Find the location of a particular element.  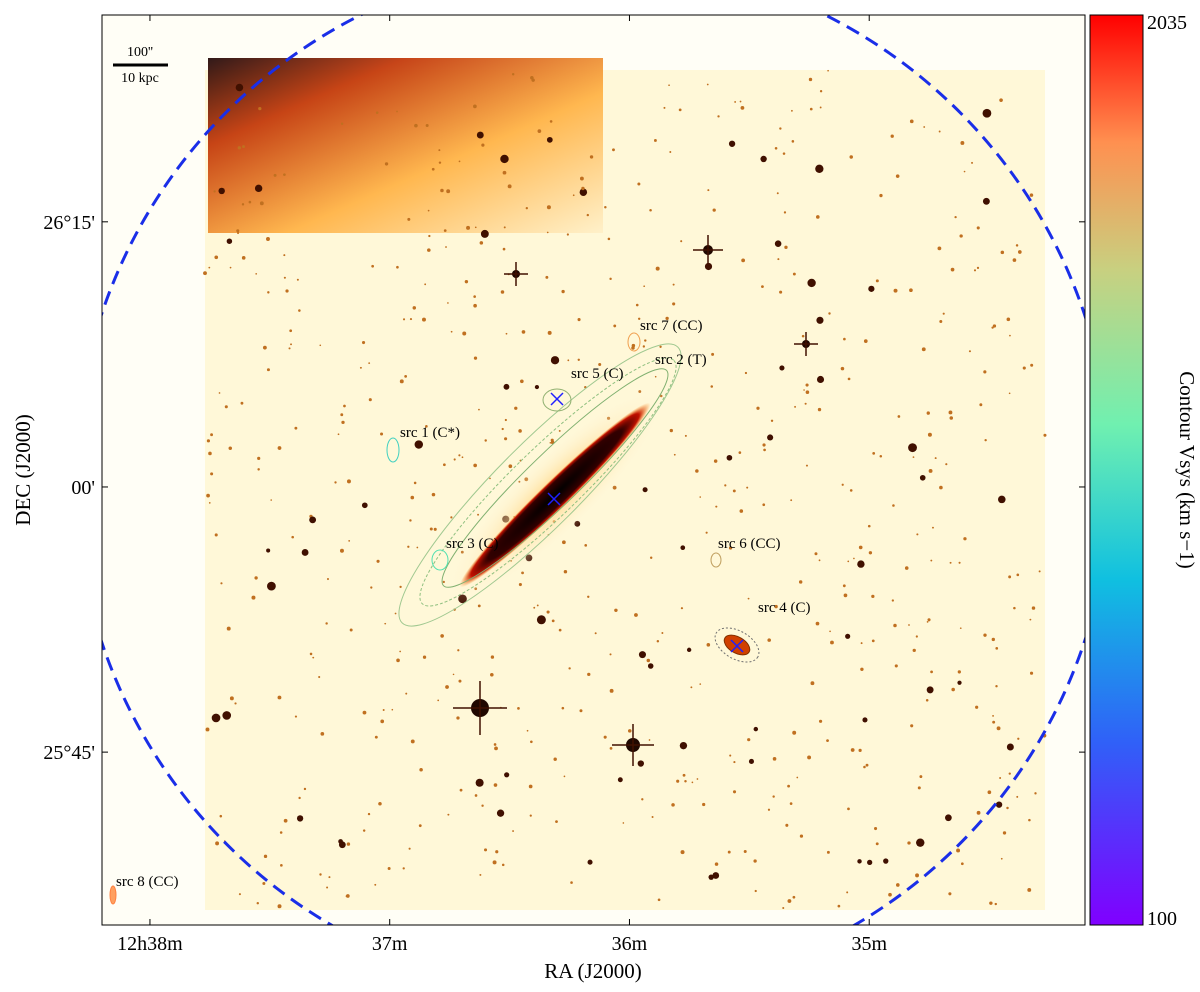

x-axis-label: RA (J2000) is located at coordinates (592, 971).